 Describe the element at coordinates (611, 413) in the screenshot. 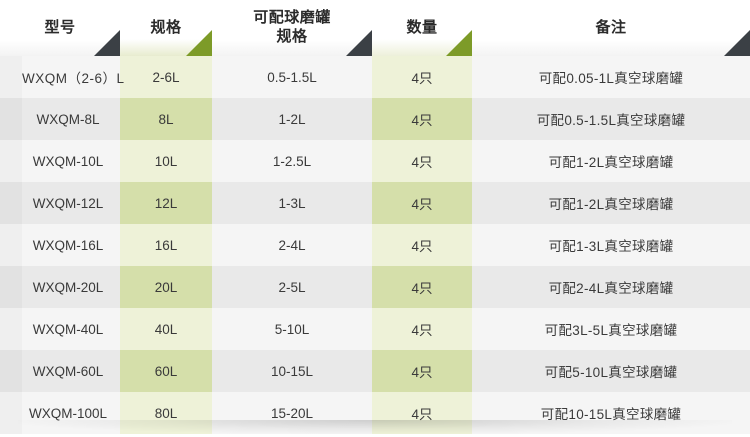

I see `cell-remark: 可配10-15L真空球磨罐` at that location.